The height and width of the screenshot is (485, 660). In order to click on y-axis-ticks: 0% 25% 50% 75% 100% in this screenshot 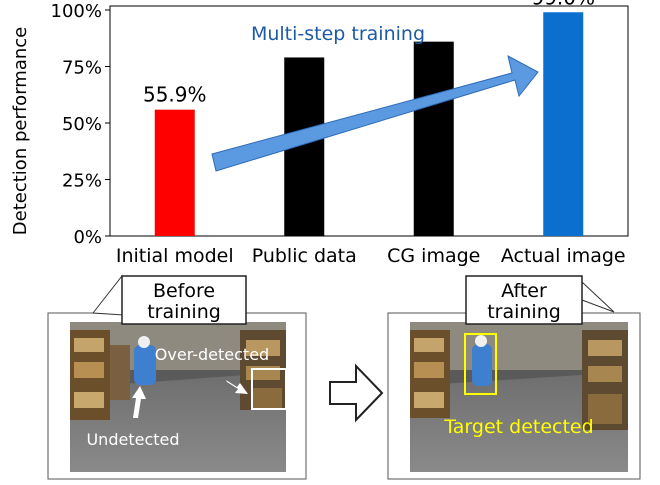, I will do `click(80, 124)`.